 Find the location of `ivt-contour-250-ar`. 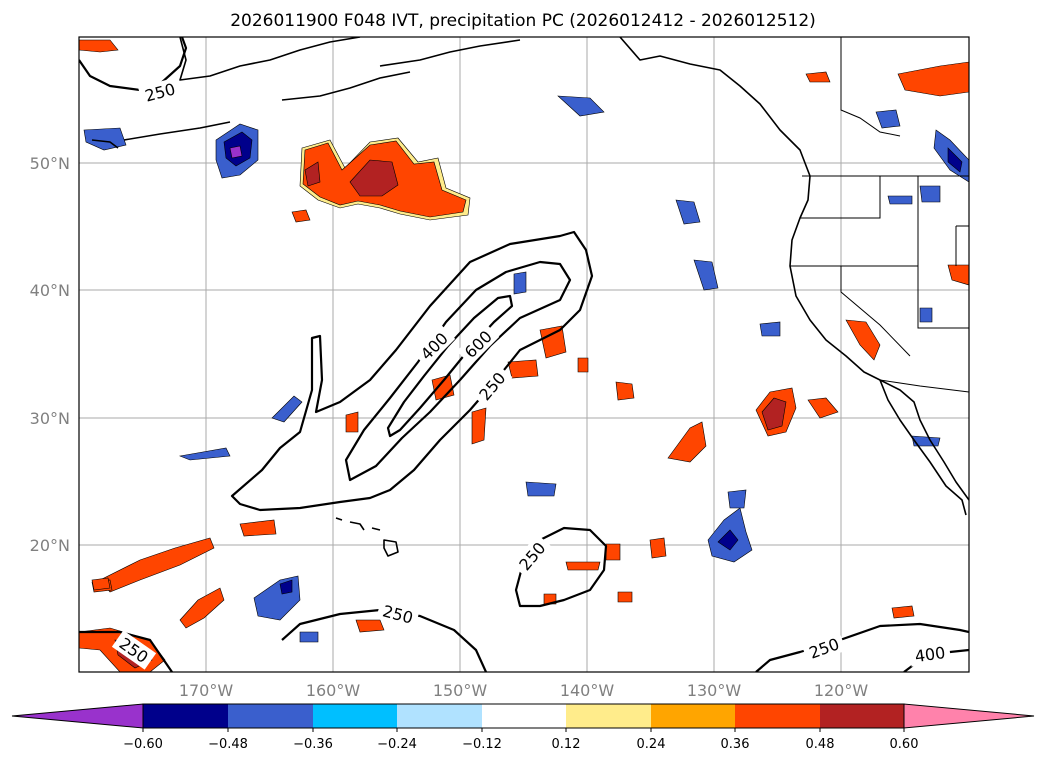

ivt-contour-250-ar is located at coordinates (412, 371).